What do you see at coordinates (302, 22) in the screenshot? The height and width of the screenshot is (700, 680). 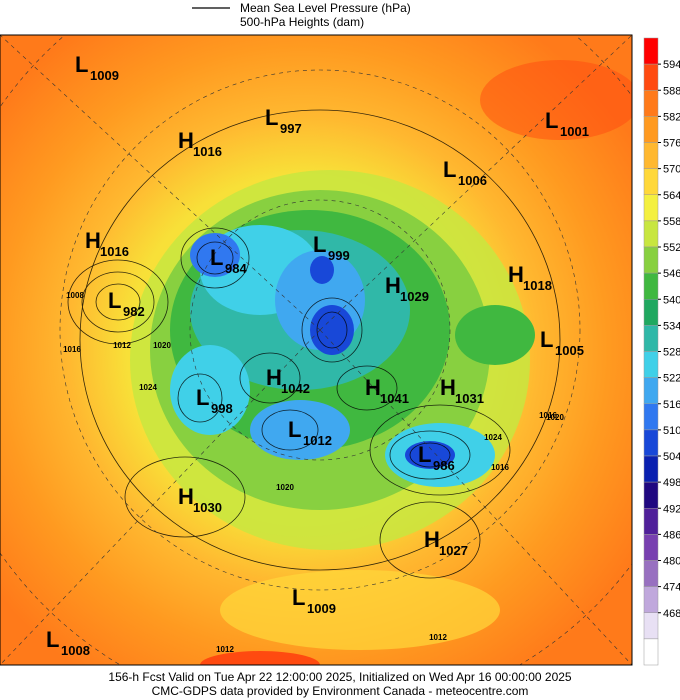 I see `legend-text: 500-hPa Heights (dam)` at bounding box center [302, 22].